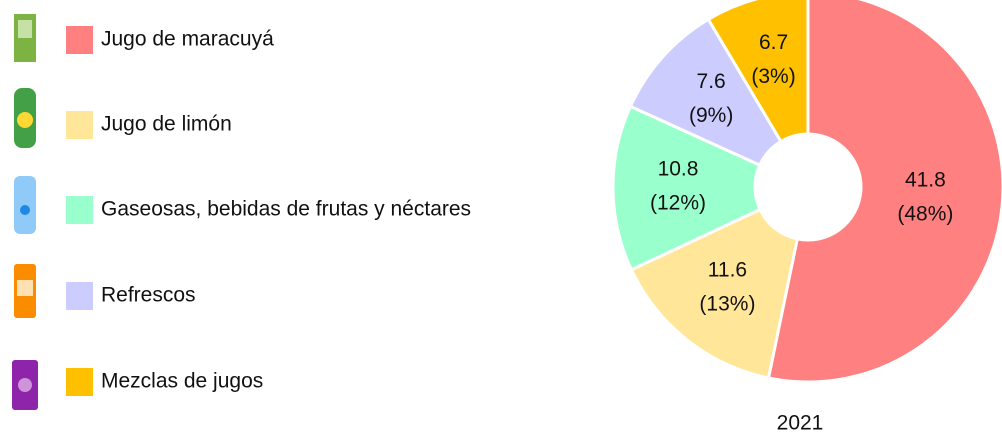 The image size is (1002, 441). Describe the element at coordinates (925, 214) in the screenshot. I see `slice-percent-label: (48%)` at that location.